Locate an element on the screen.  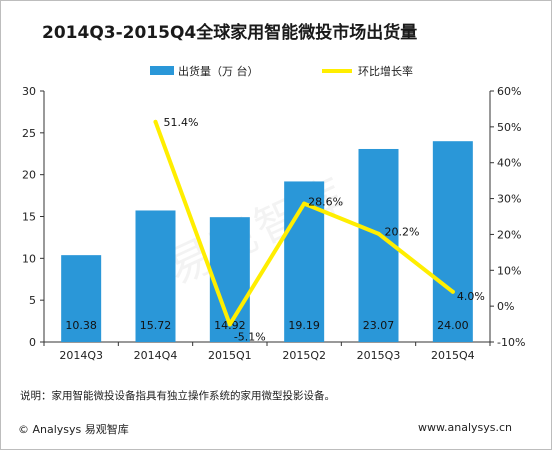
left-tick-label: 25 is located at coordinates (29, 133).